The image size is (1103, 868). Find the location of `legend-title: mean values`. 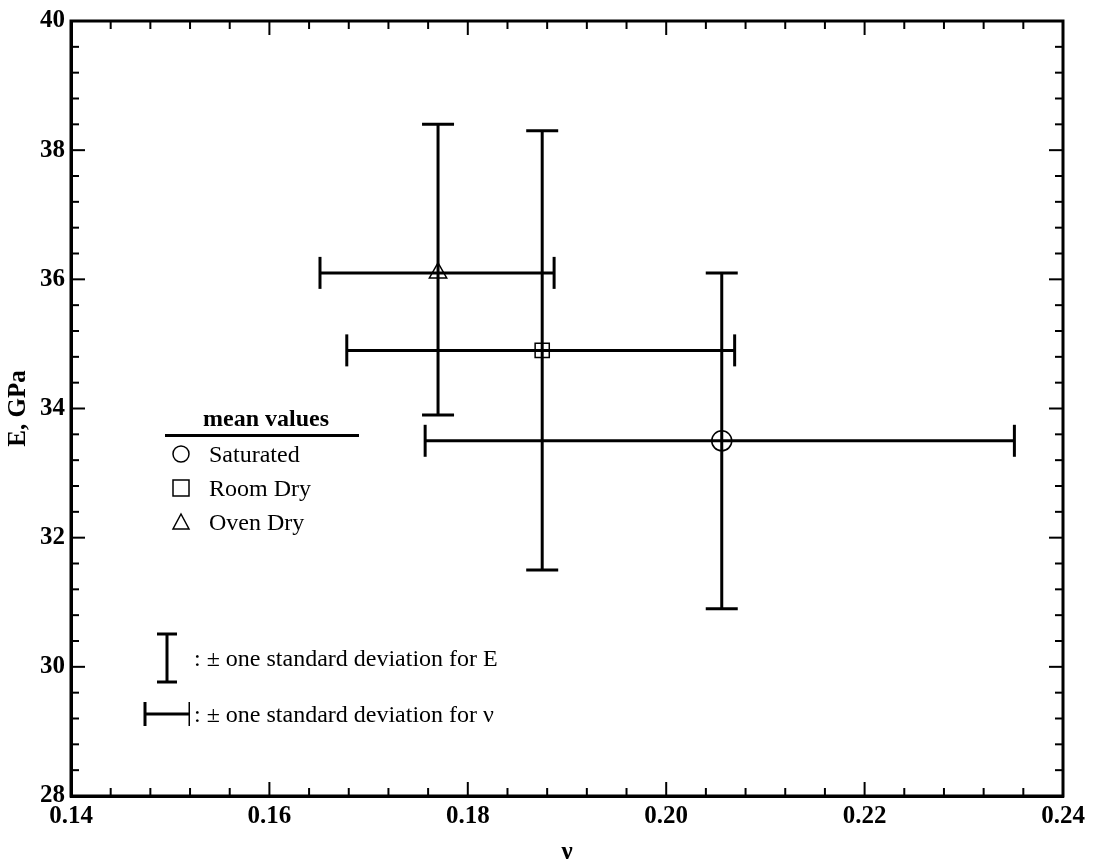

legend-title: mean values is located at coordinates (262, 421).